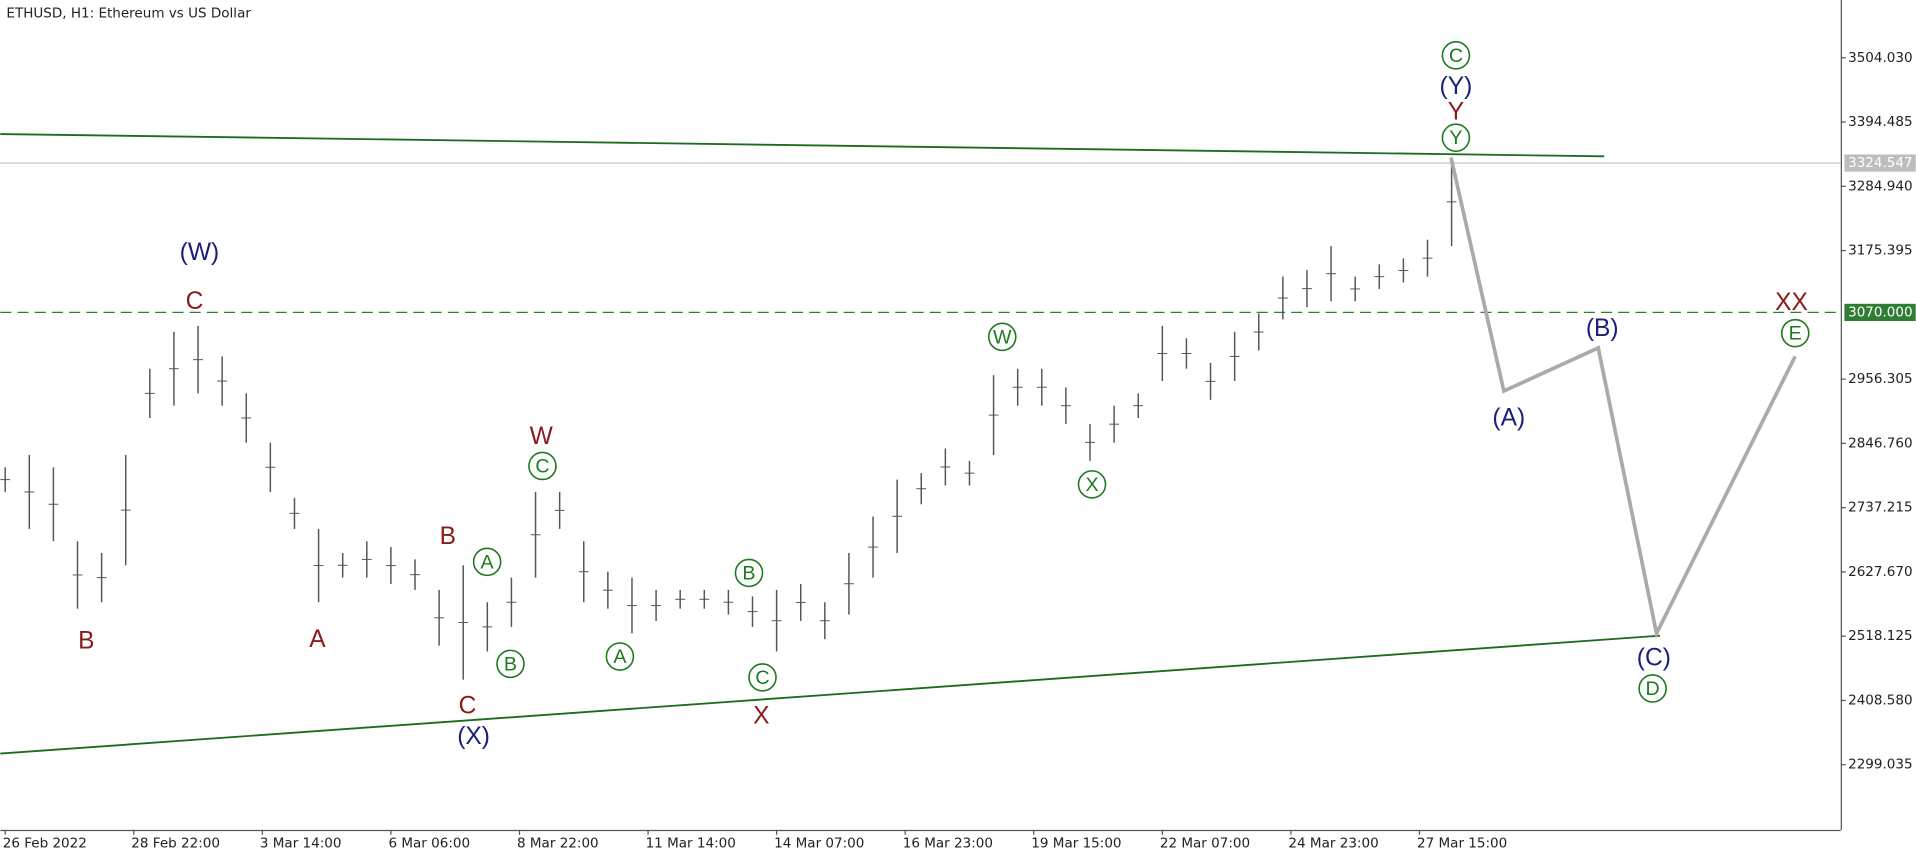 The height and width of the screenshot is (852, 1916). I want to click on y-tick-label: 2846.760, so click(1880, 443).